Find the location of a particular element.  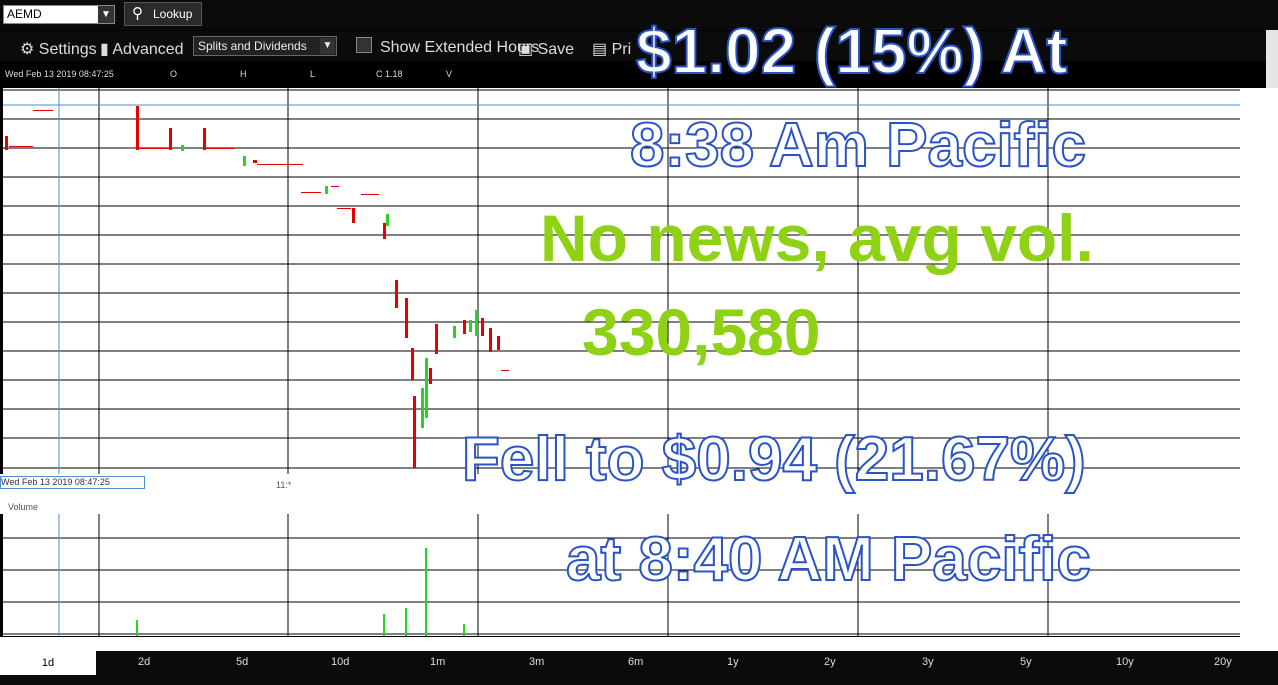

search-icon: ⚲ is located at coordinates (137, 13).